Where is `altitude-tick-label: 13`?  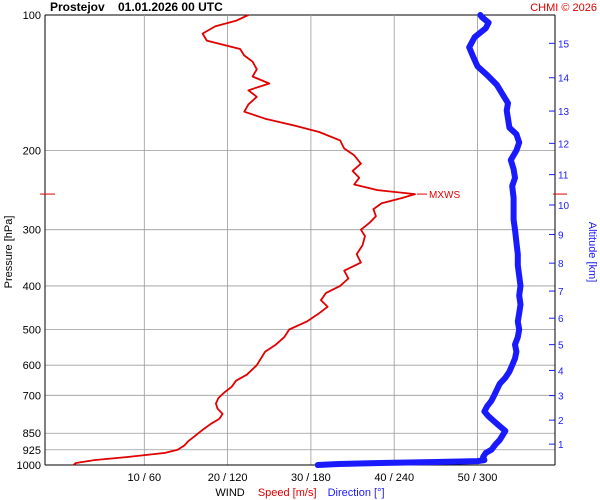 altitude-tick-label: 13 is located at coordinates (564, 112).